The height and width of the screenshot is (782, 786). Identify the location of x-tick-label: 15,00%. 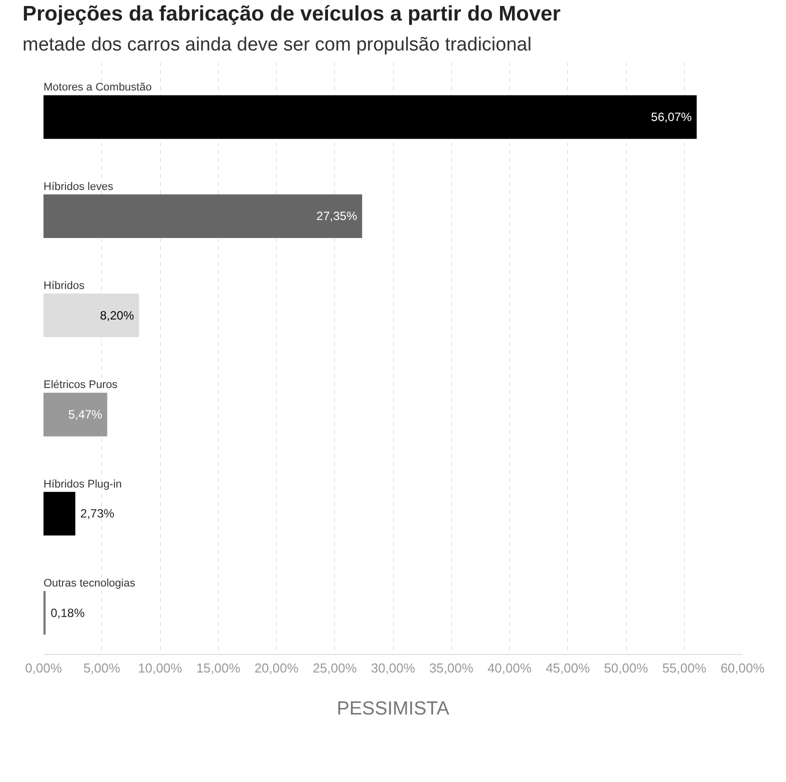
(218, 668).